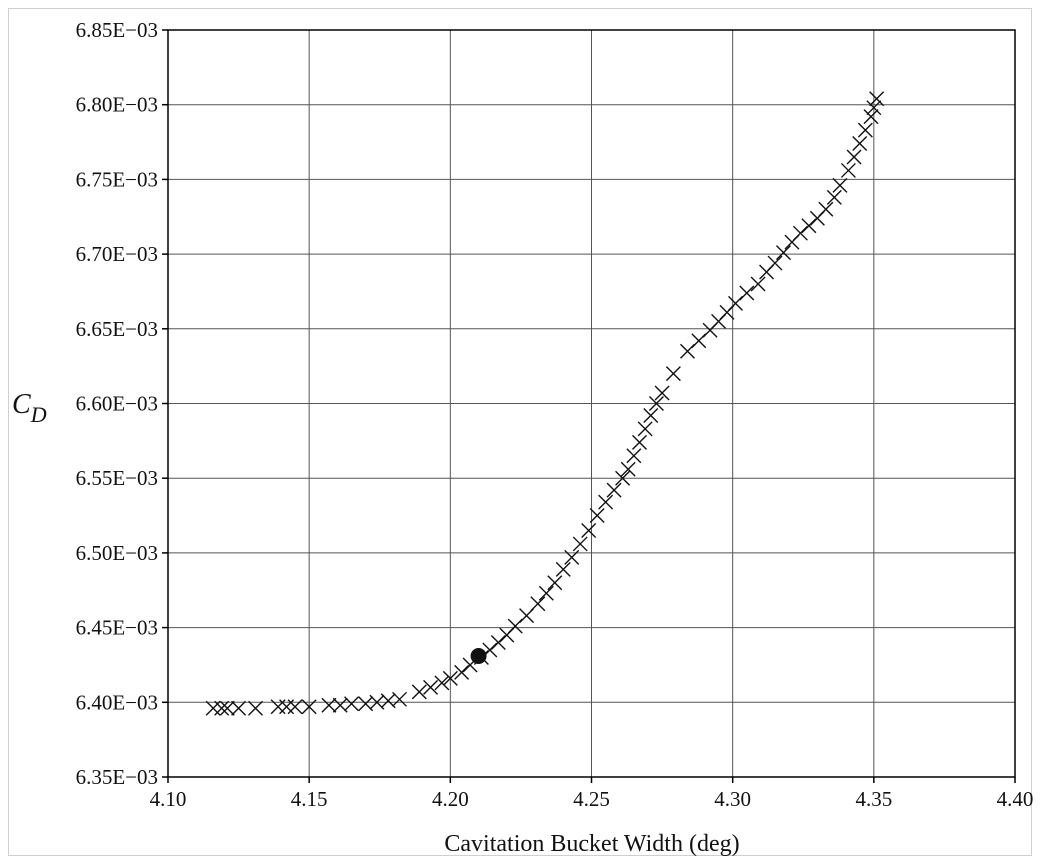  Describe the element at coordinates (732, 799) in the screenshot. I see `x-tick-label: 4.30` at that location.